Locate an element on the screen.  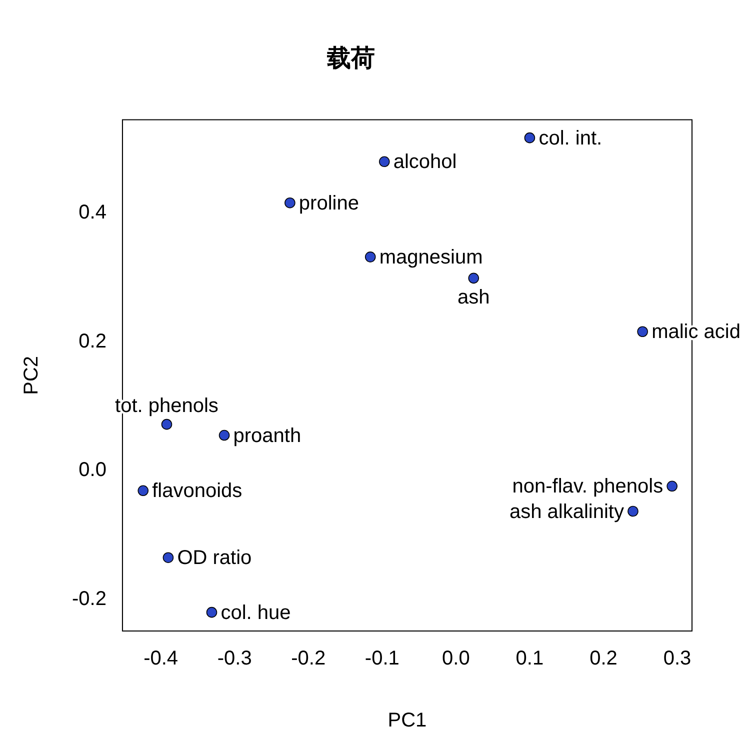
x-tick-label: -0.2 is located at coordinates (308, 659).